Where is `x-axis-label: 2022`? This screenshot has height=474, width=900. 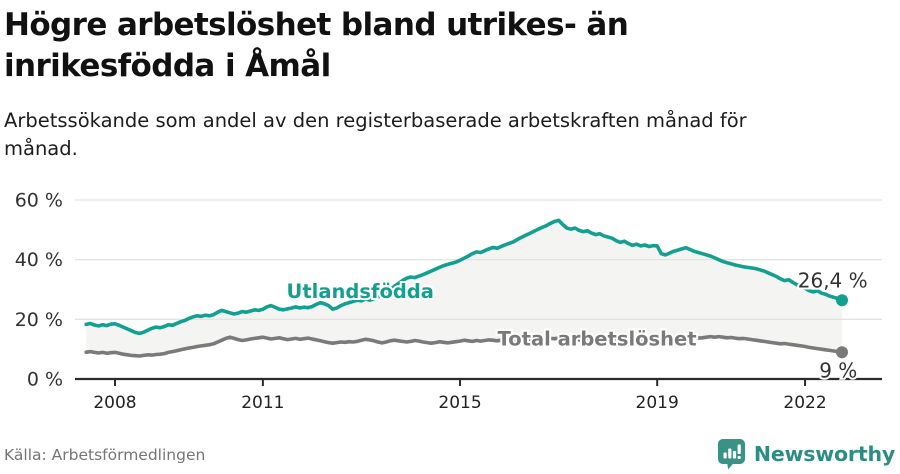
x-axis-label: 2022 is located at coordinates (804, 403).